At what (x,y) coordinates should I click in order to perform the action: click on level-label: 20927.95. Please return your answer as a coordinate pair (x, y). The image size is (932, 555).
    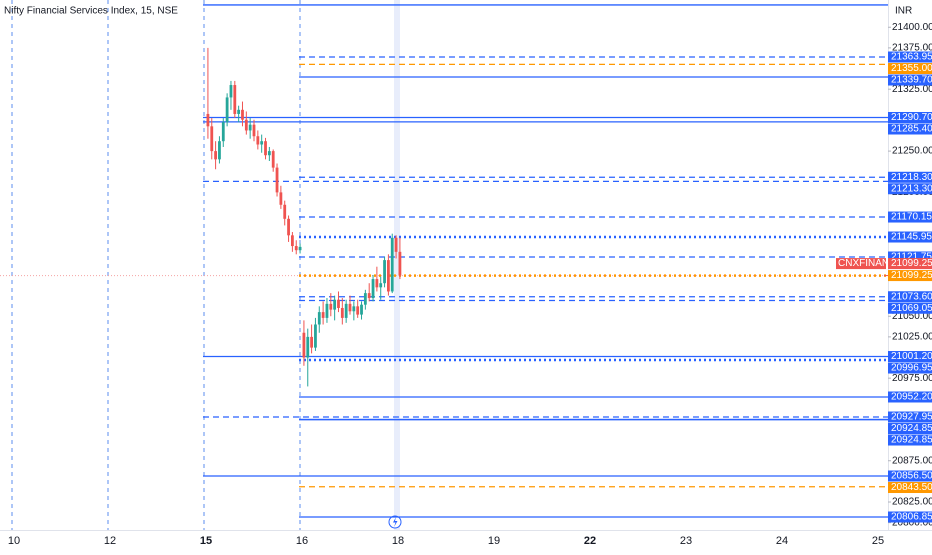
    Looking at the image, I should click on (911, 417).